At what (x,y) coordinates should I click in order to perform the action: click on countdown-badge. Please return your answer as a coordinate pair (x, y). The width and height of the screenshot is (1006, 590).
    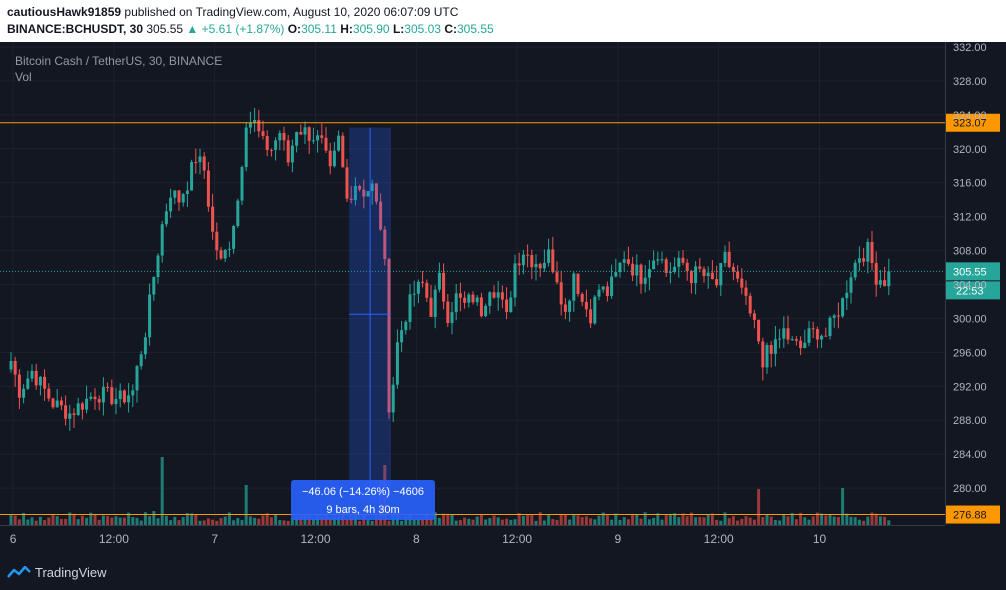
    Looking at the image, I should click on (973, 290).